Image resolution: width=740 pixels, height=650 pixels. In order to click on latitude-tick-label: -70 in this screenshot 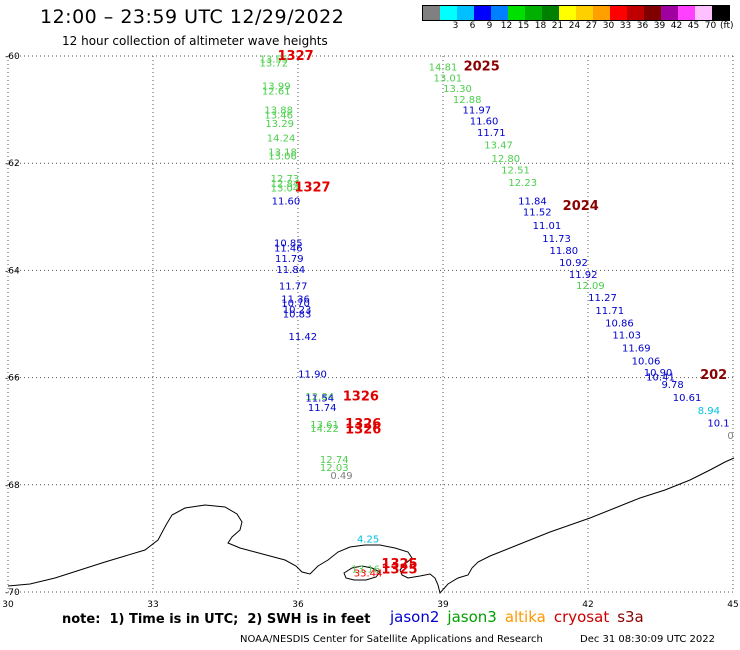, I will do `click(12, 593)`.